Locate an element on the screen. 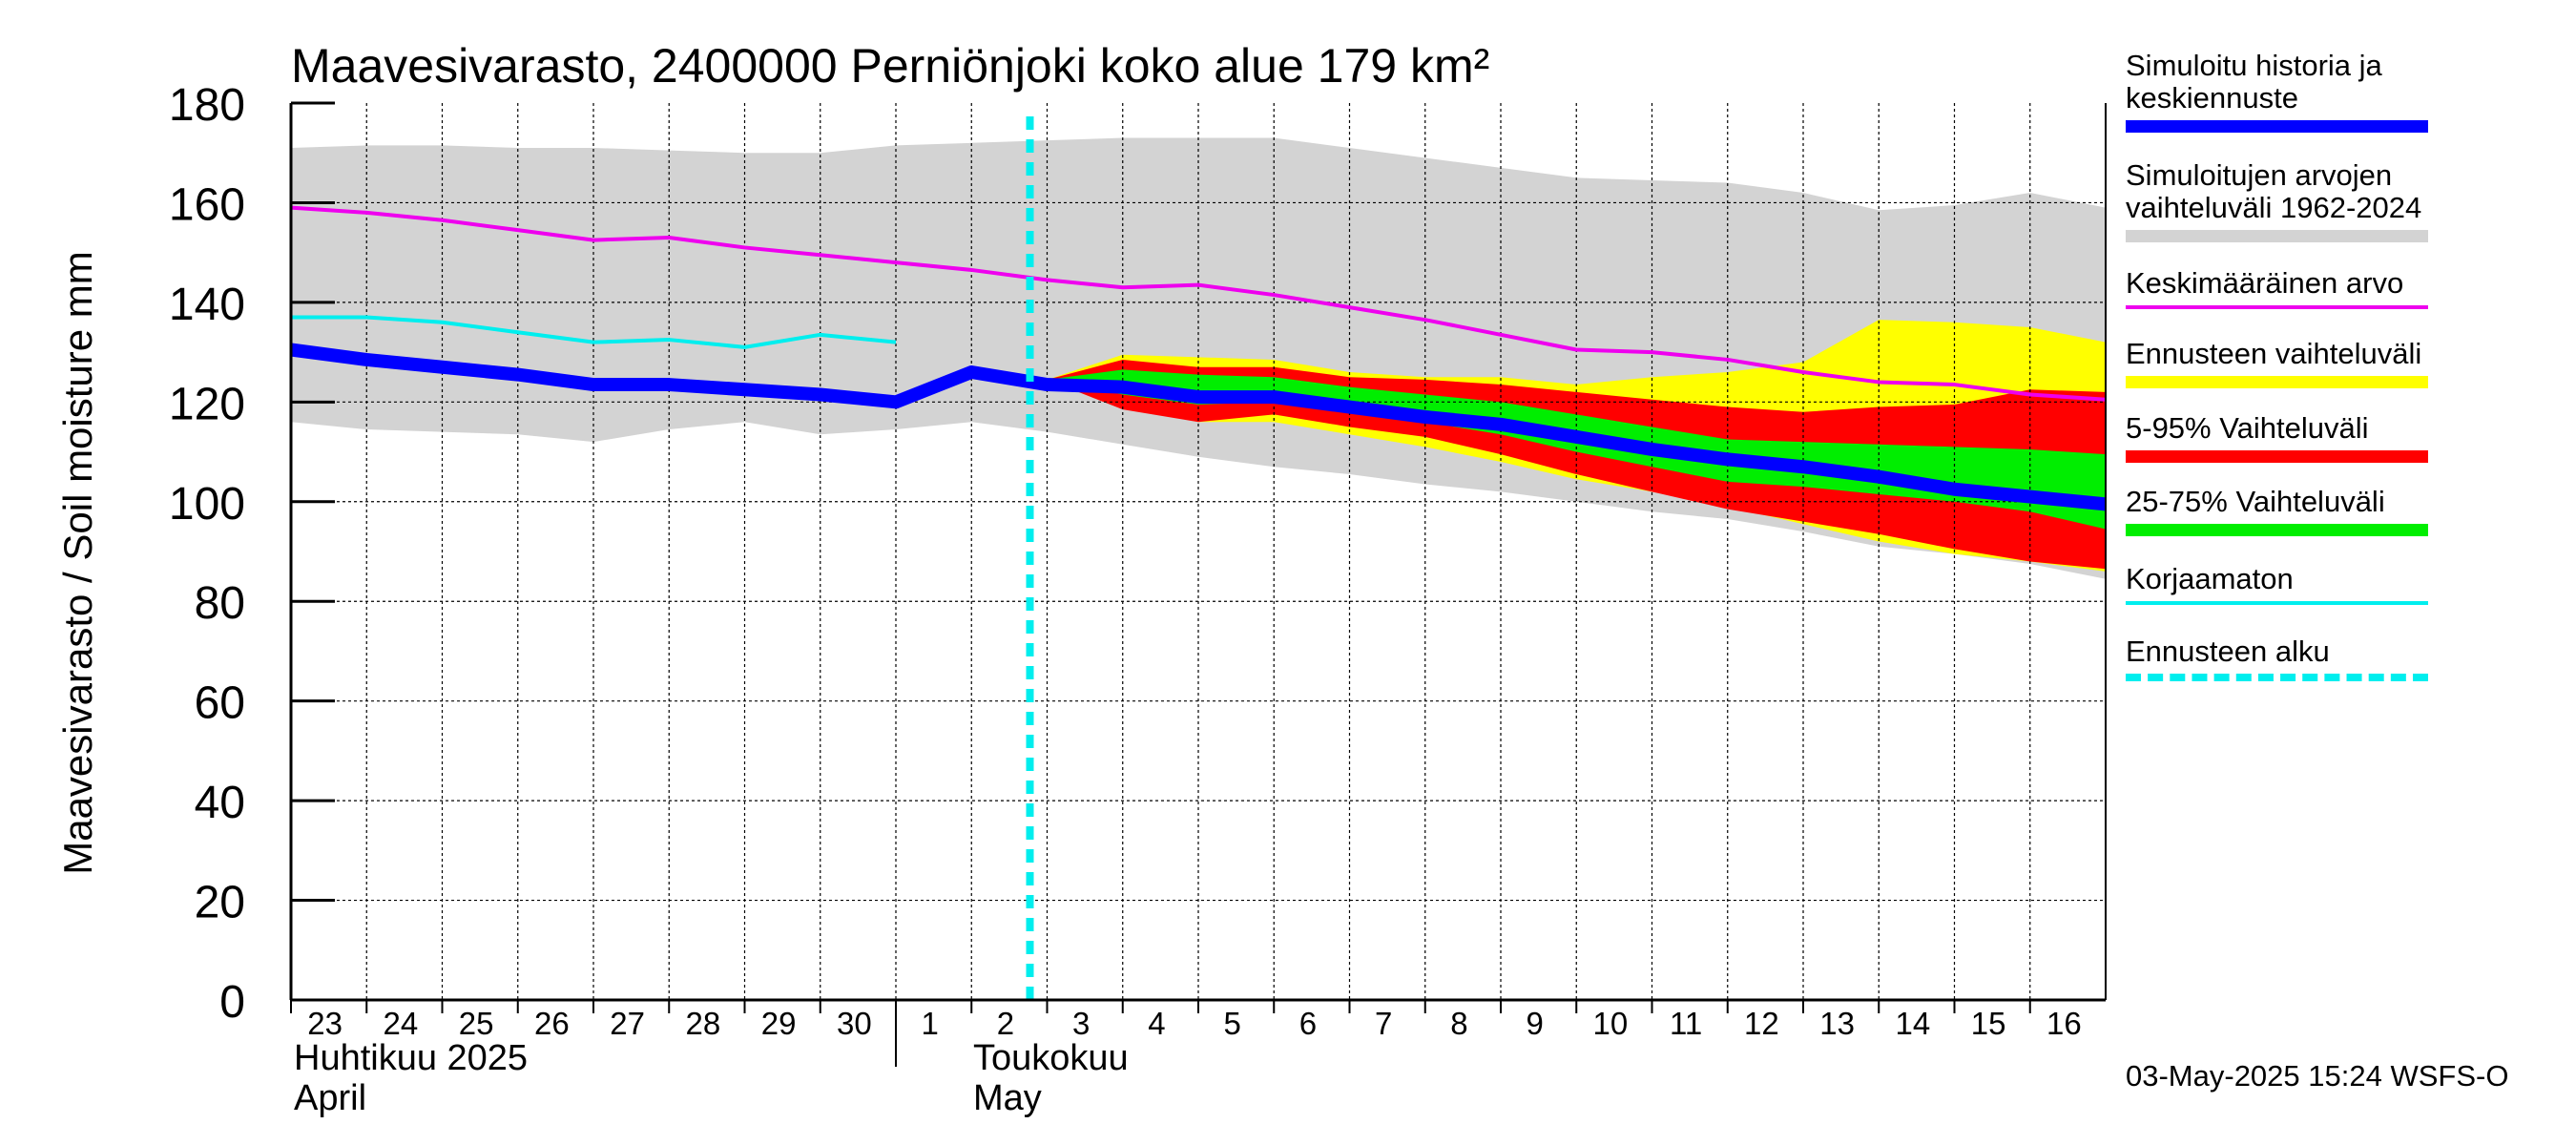 This screenshot has height=1145, width=2576. legend-label: Korjaamaton is located at coordinates (2210, 578).